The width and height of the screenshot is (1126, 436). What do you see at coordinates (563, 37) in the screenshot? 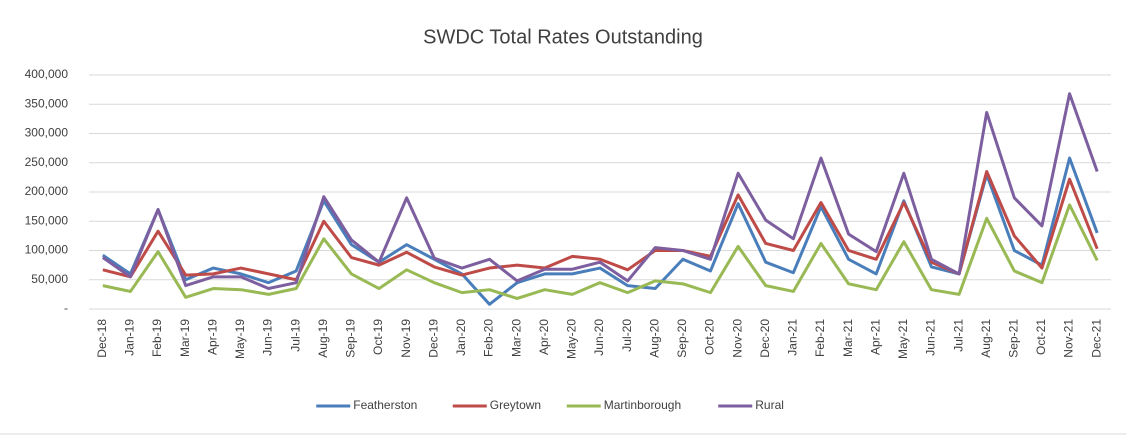
I see `chart-title: SWDC Total Rates Outstanding` at bounding box center [563, 37].